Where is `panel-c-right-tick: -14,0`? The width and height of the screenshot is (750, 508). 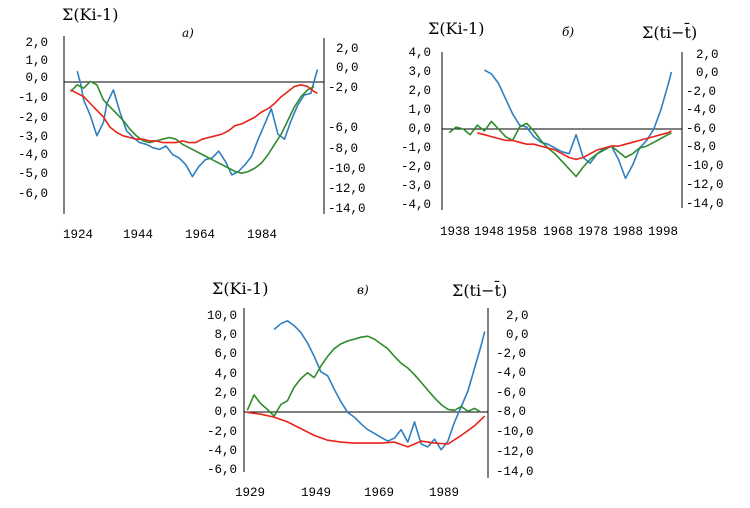
panel-c-right-tick: -14,0 is located at coordinates (515, 472).